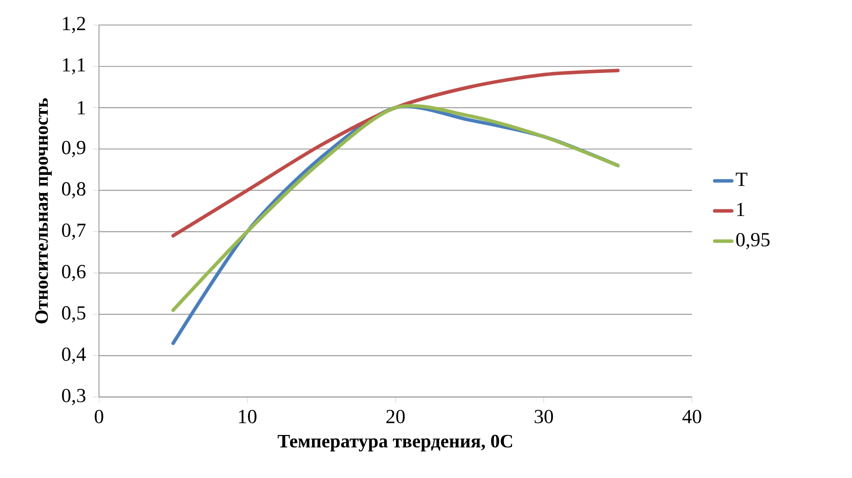  Describe the element at coordinates (74, 273) in the screenshot. I see `y-tick-label: 0,6` at that location.